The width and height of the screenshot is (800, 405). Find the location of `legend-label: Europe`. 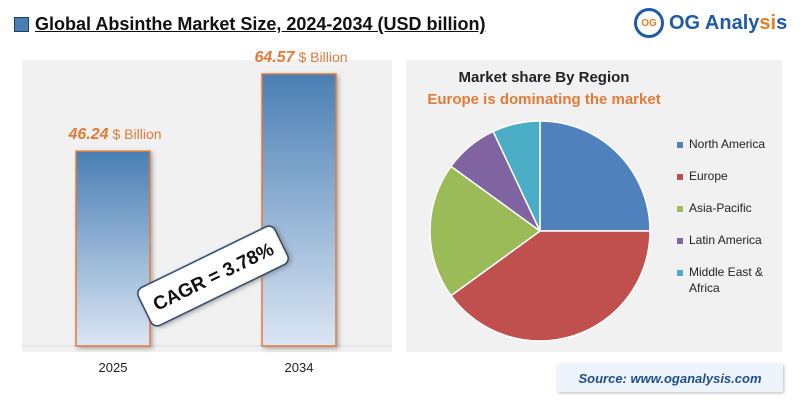

legend-label: Europe is located at coordinates (708, 176).